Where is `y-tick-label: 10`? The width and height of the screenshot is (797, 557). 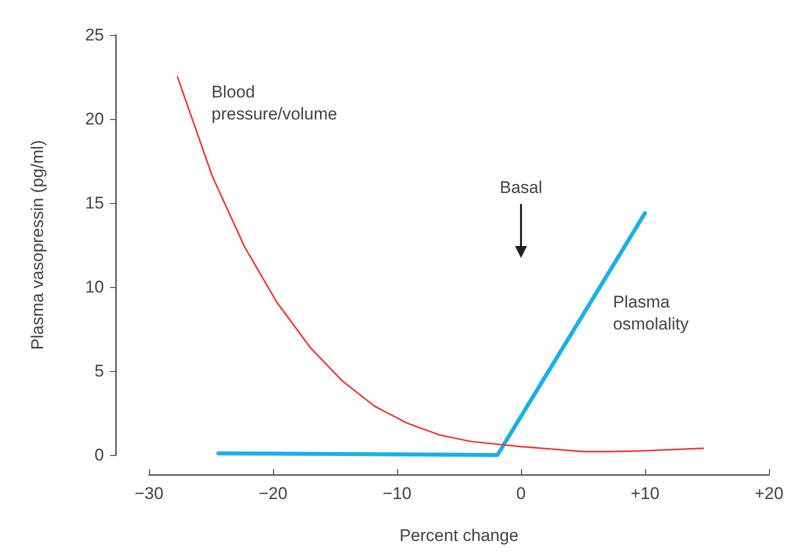
y-tick-label: 10 is located at coordinates (94, 287).